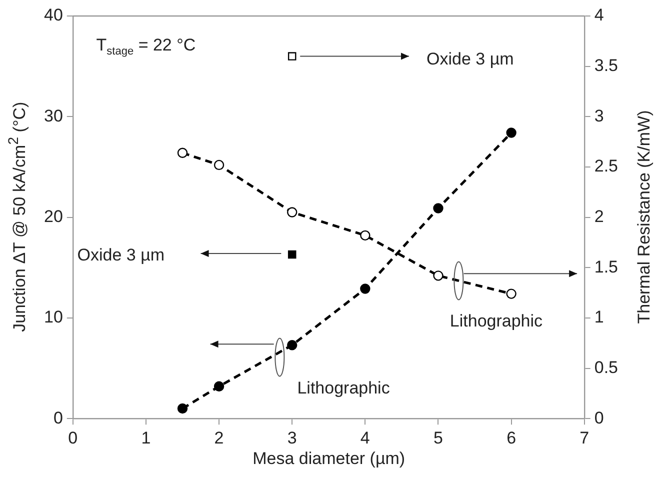 The image size is (662, 487). I want to click on y2-tick-label: 3.5, so click(606, 66).